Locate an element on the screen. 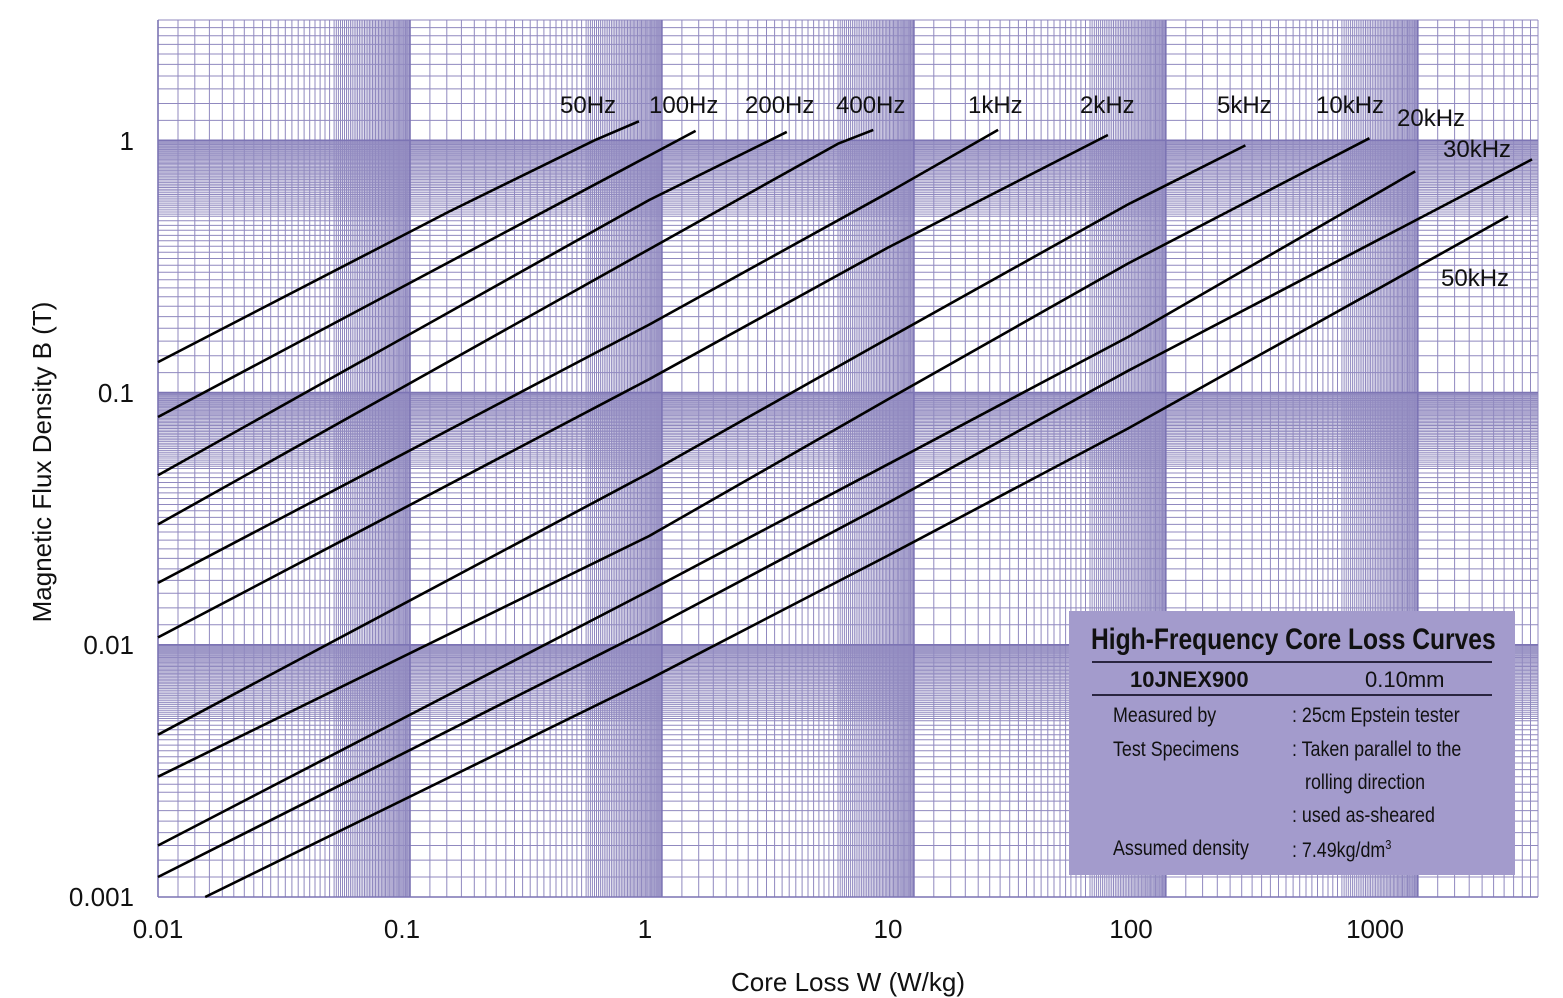 The image size is (1563, 998). x-tick-label: 1000 is located at coordinates (1375, 929).